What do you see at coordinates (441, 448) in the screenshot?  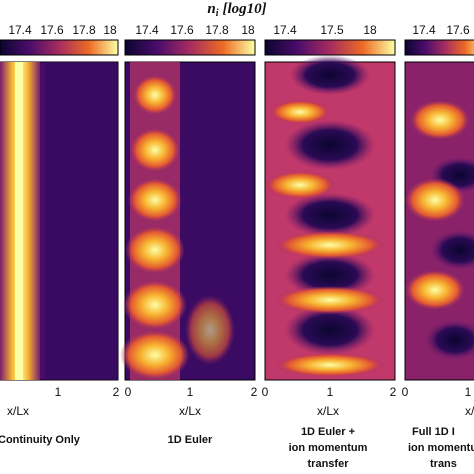 I see `panel-caption: ion momentu` at bounding box center [441, 448].